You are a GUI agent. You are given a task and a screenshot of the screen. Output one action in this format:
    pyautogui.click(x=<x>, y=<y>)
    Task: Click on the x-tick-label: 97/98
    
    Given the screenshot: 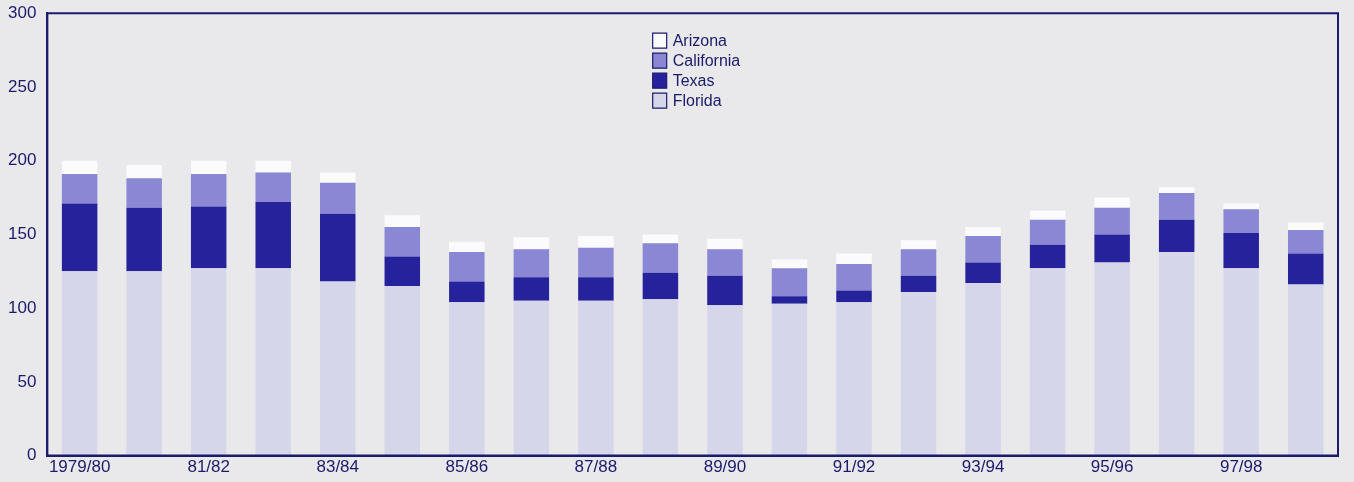 What is the action you would take?
    pyautogui.click(x=1241, y=467)
    